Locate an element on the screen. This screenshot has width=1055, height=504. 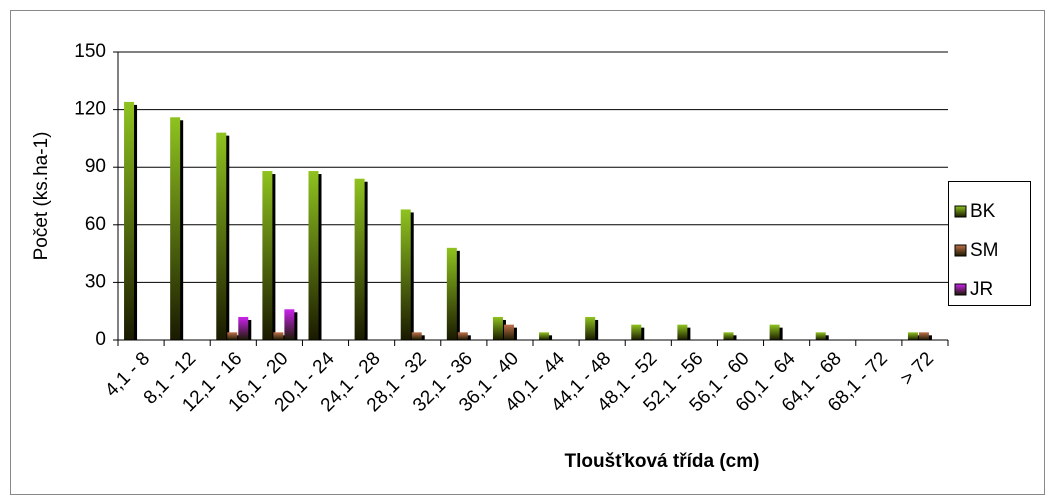
x-axis-label: Tloušťková třída (cm) is located at coordinates (662, 461).